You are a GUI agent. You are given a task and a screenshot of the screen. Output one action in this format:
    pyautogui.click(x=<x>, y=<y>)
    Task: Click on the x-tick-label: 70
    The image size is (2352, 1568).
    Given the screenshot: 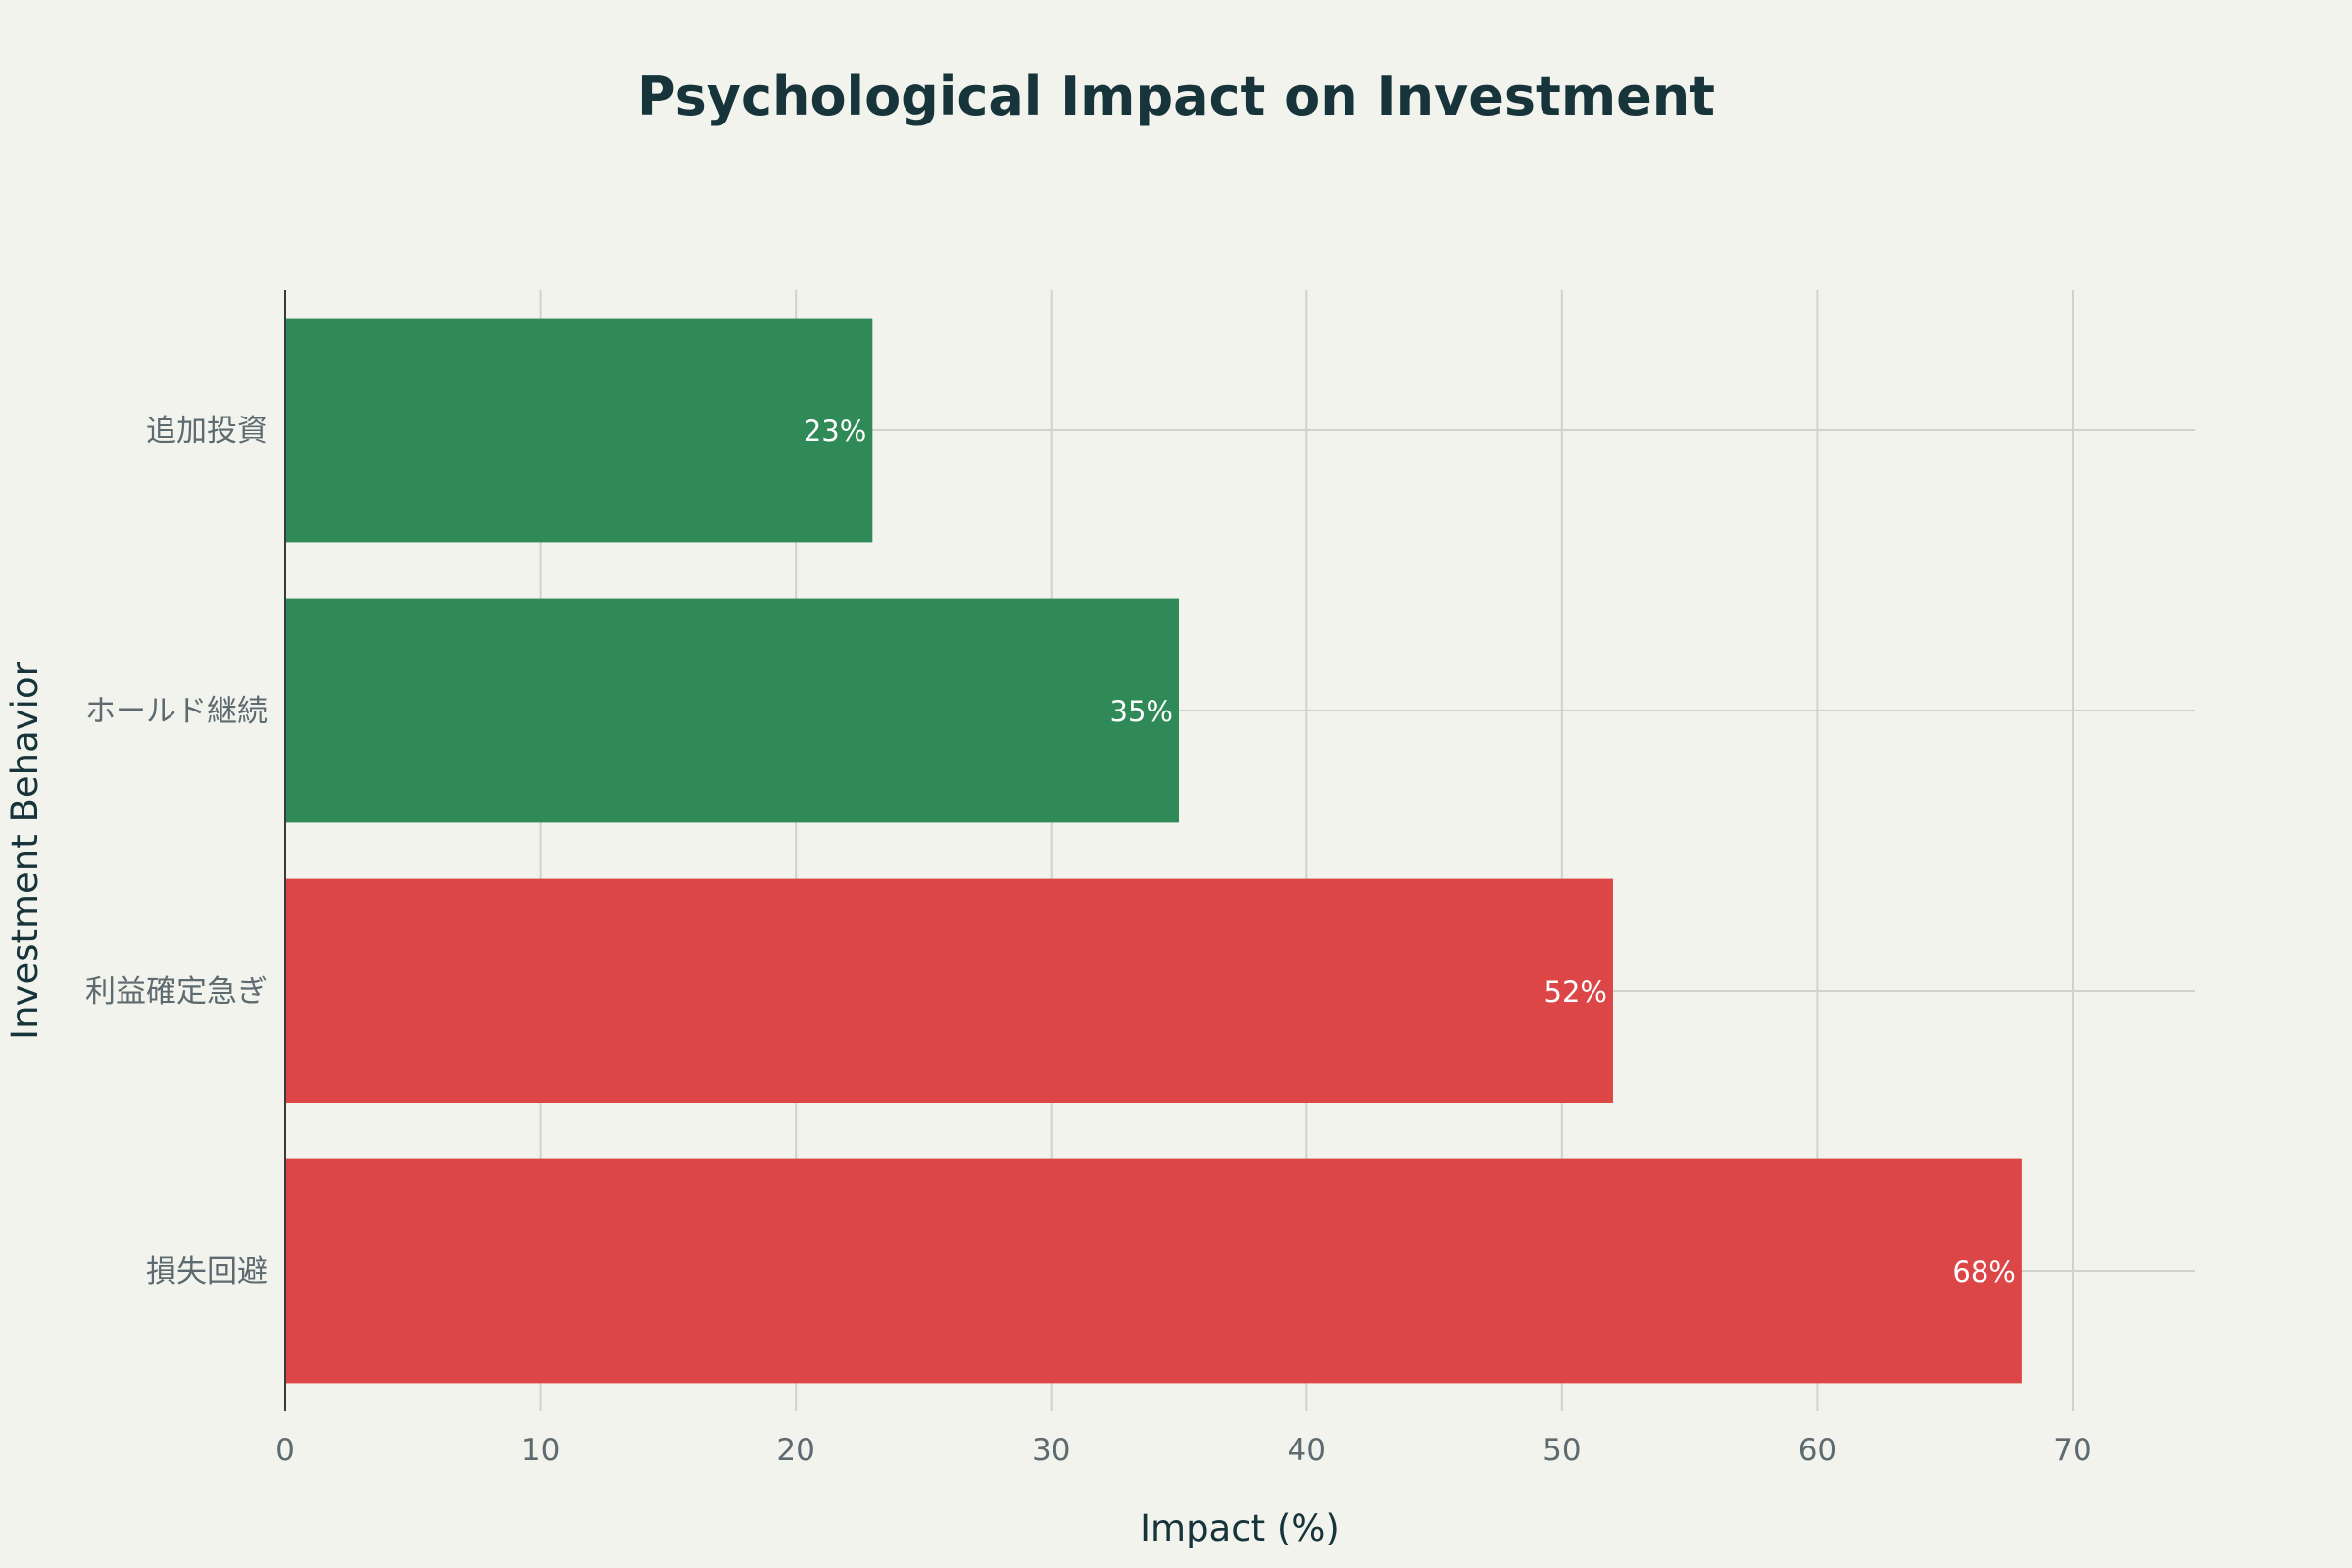 What is the action you would take?
    pyautogui.click(x=2072, y=1450)
    